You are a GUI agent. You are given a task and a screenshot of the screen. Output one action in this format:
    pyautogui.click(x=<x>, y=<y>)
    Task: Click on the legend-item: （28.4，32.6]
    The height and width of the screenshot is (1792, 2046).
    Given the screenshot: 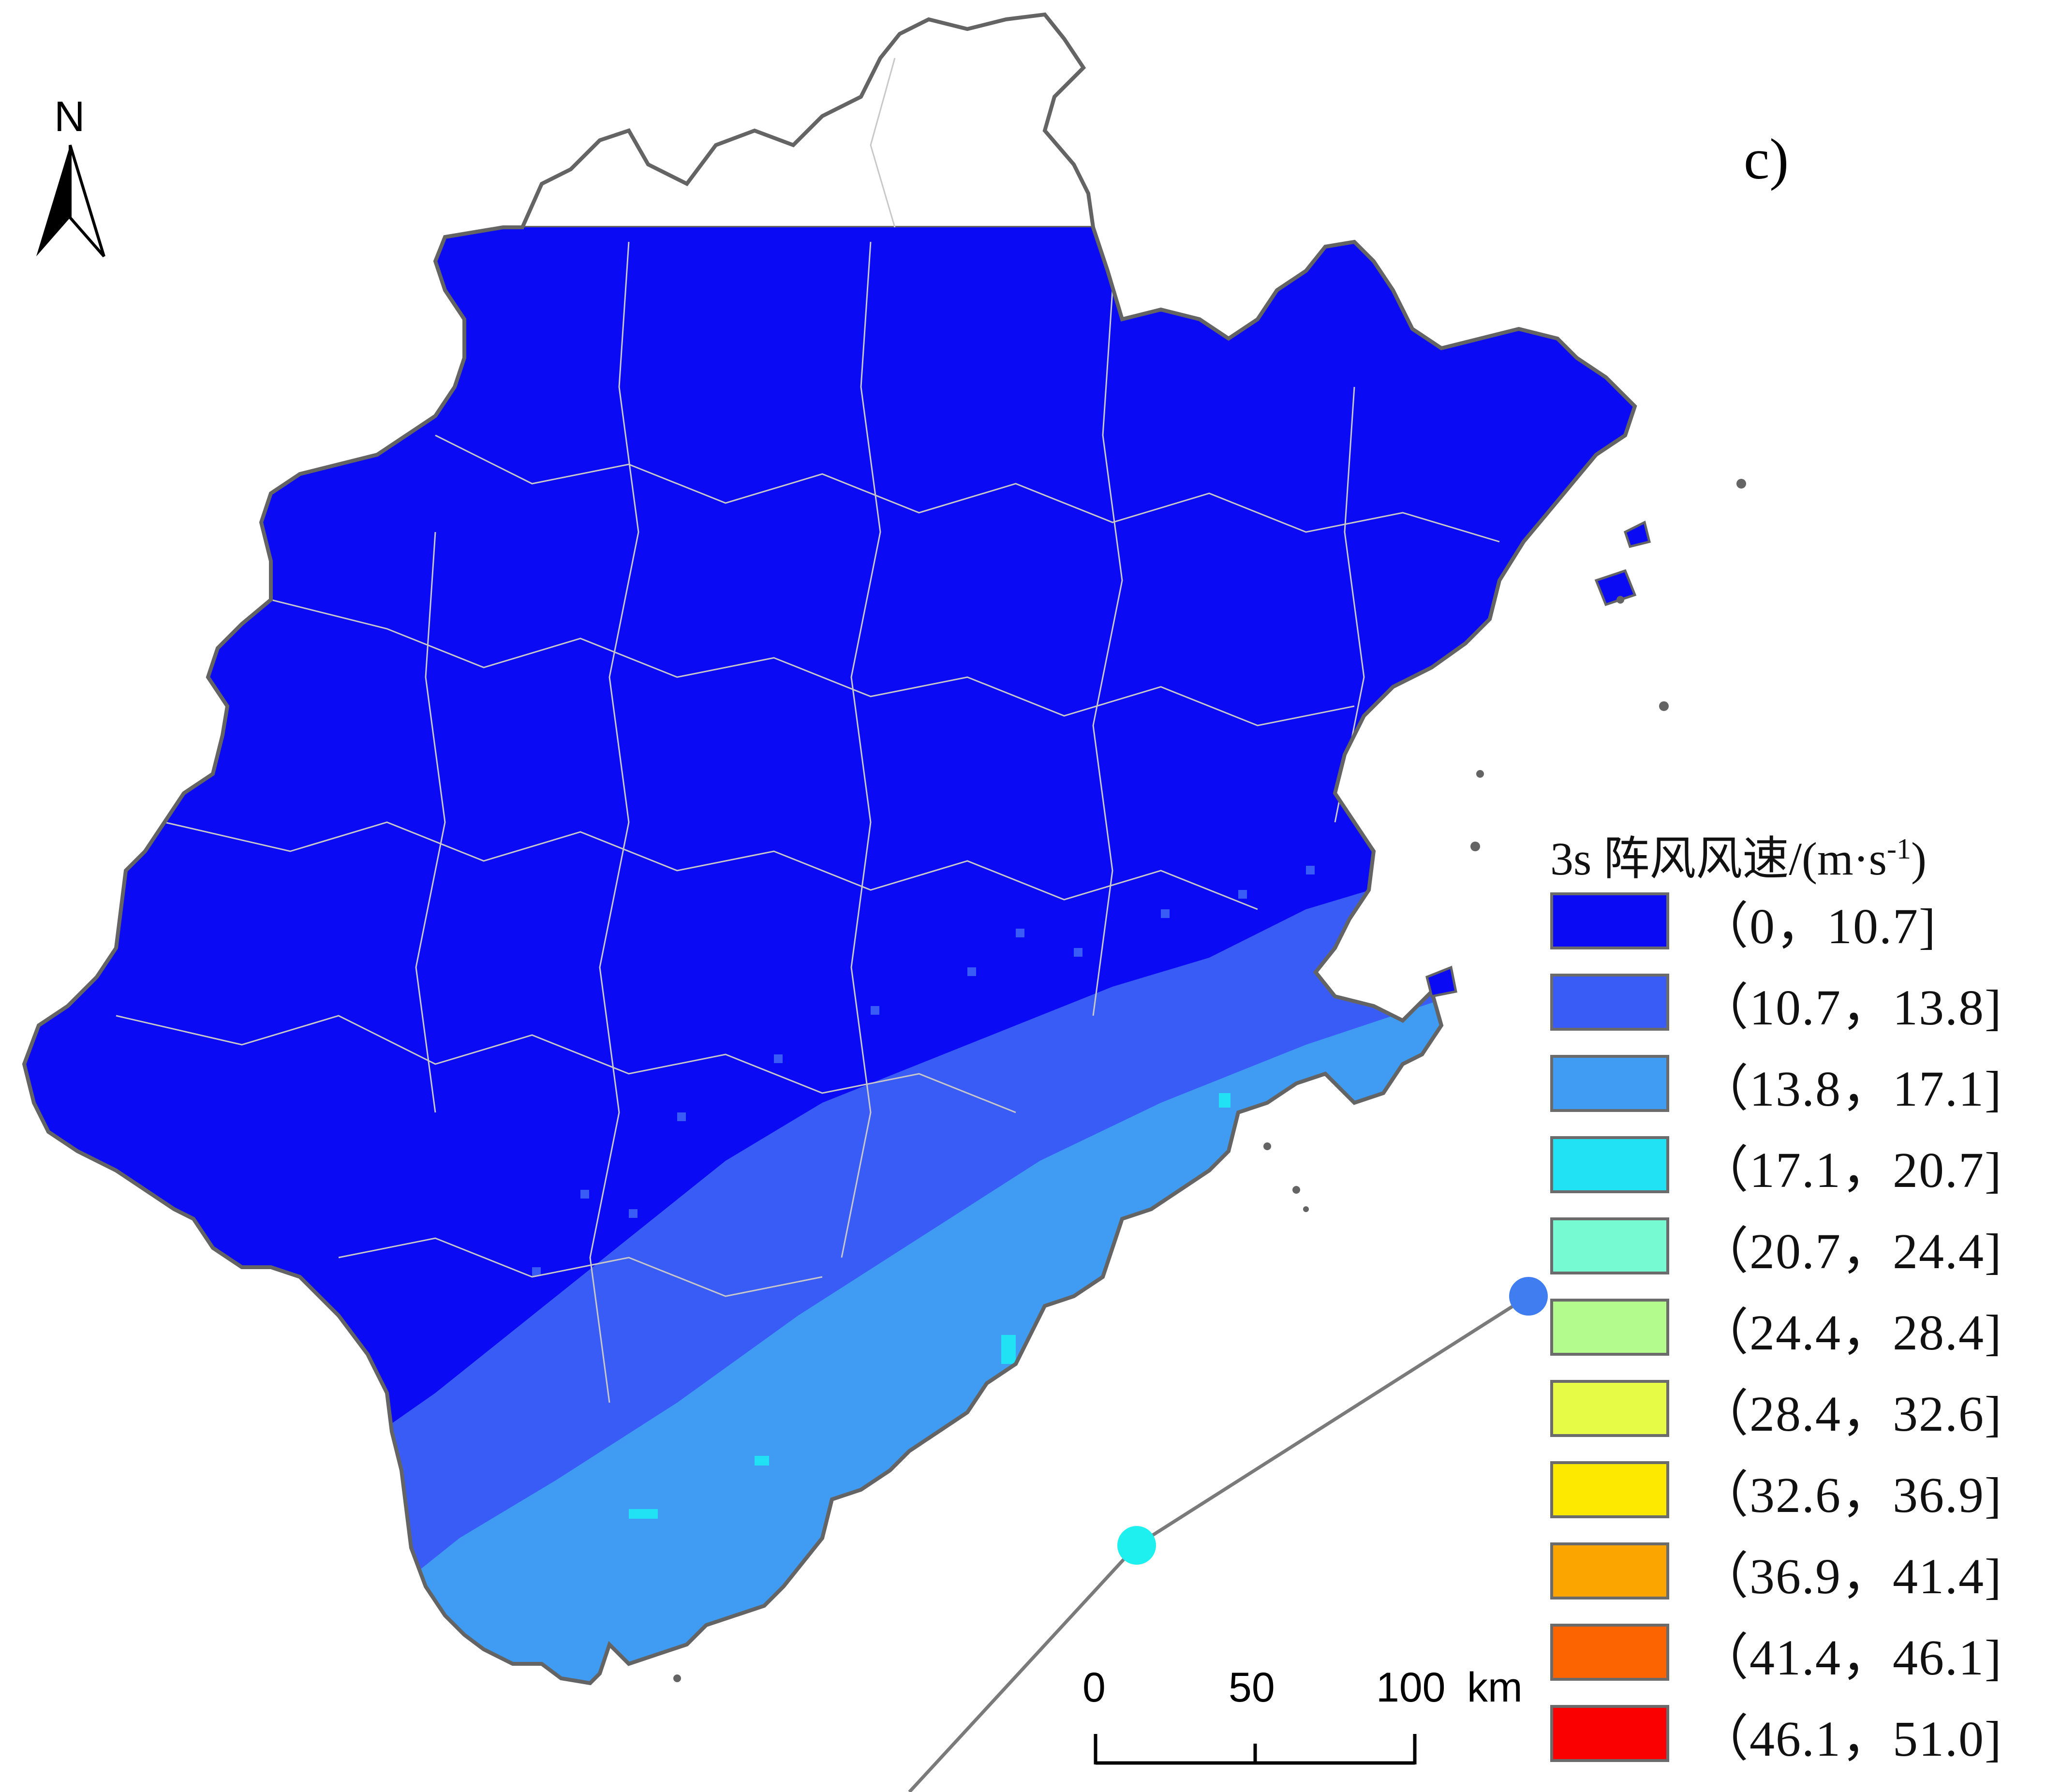 What is the action you would take?
    pyautogui.click(x=1797, y=1408)
    